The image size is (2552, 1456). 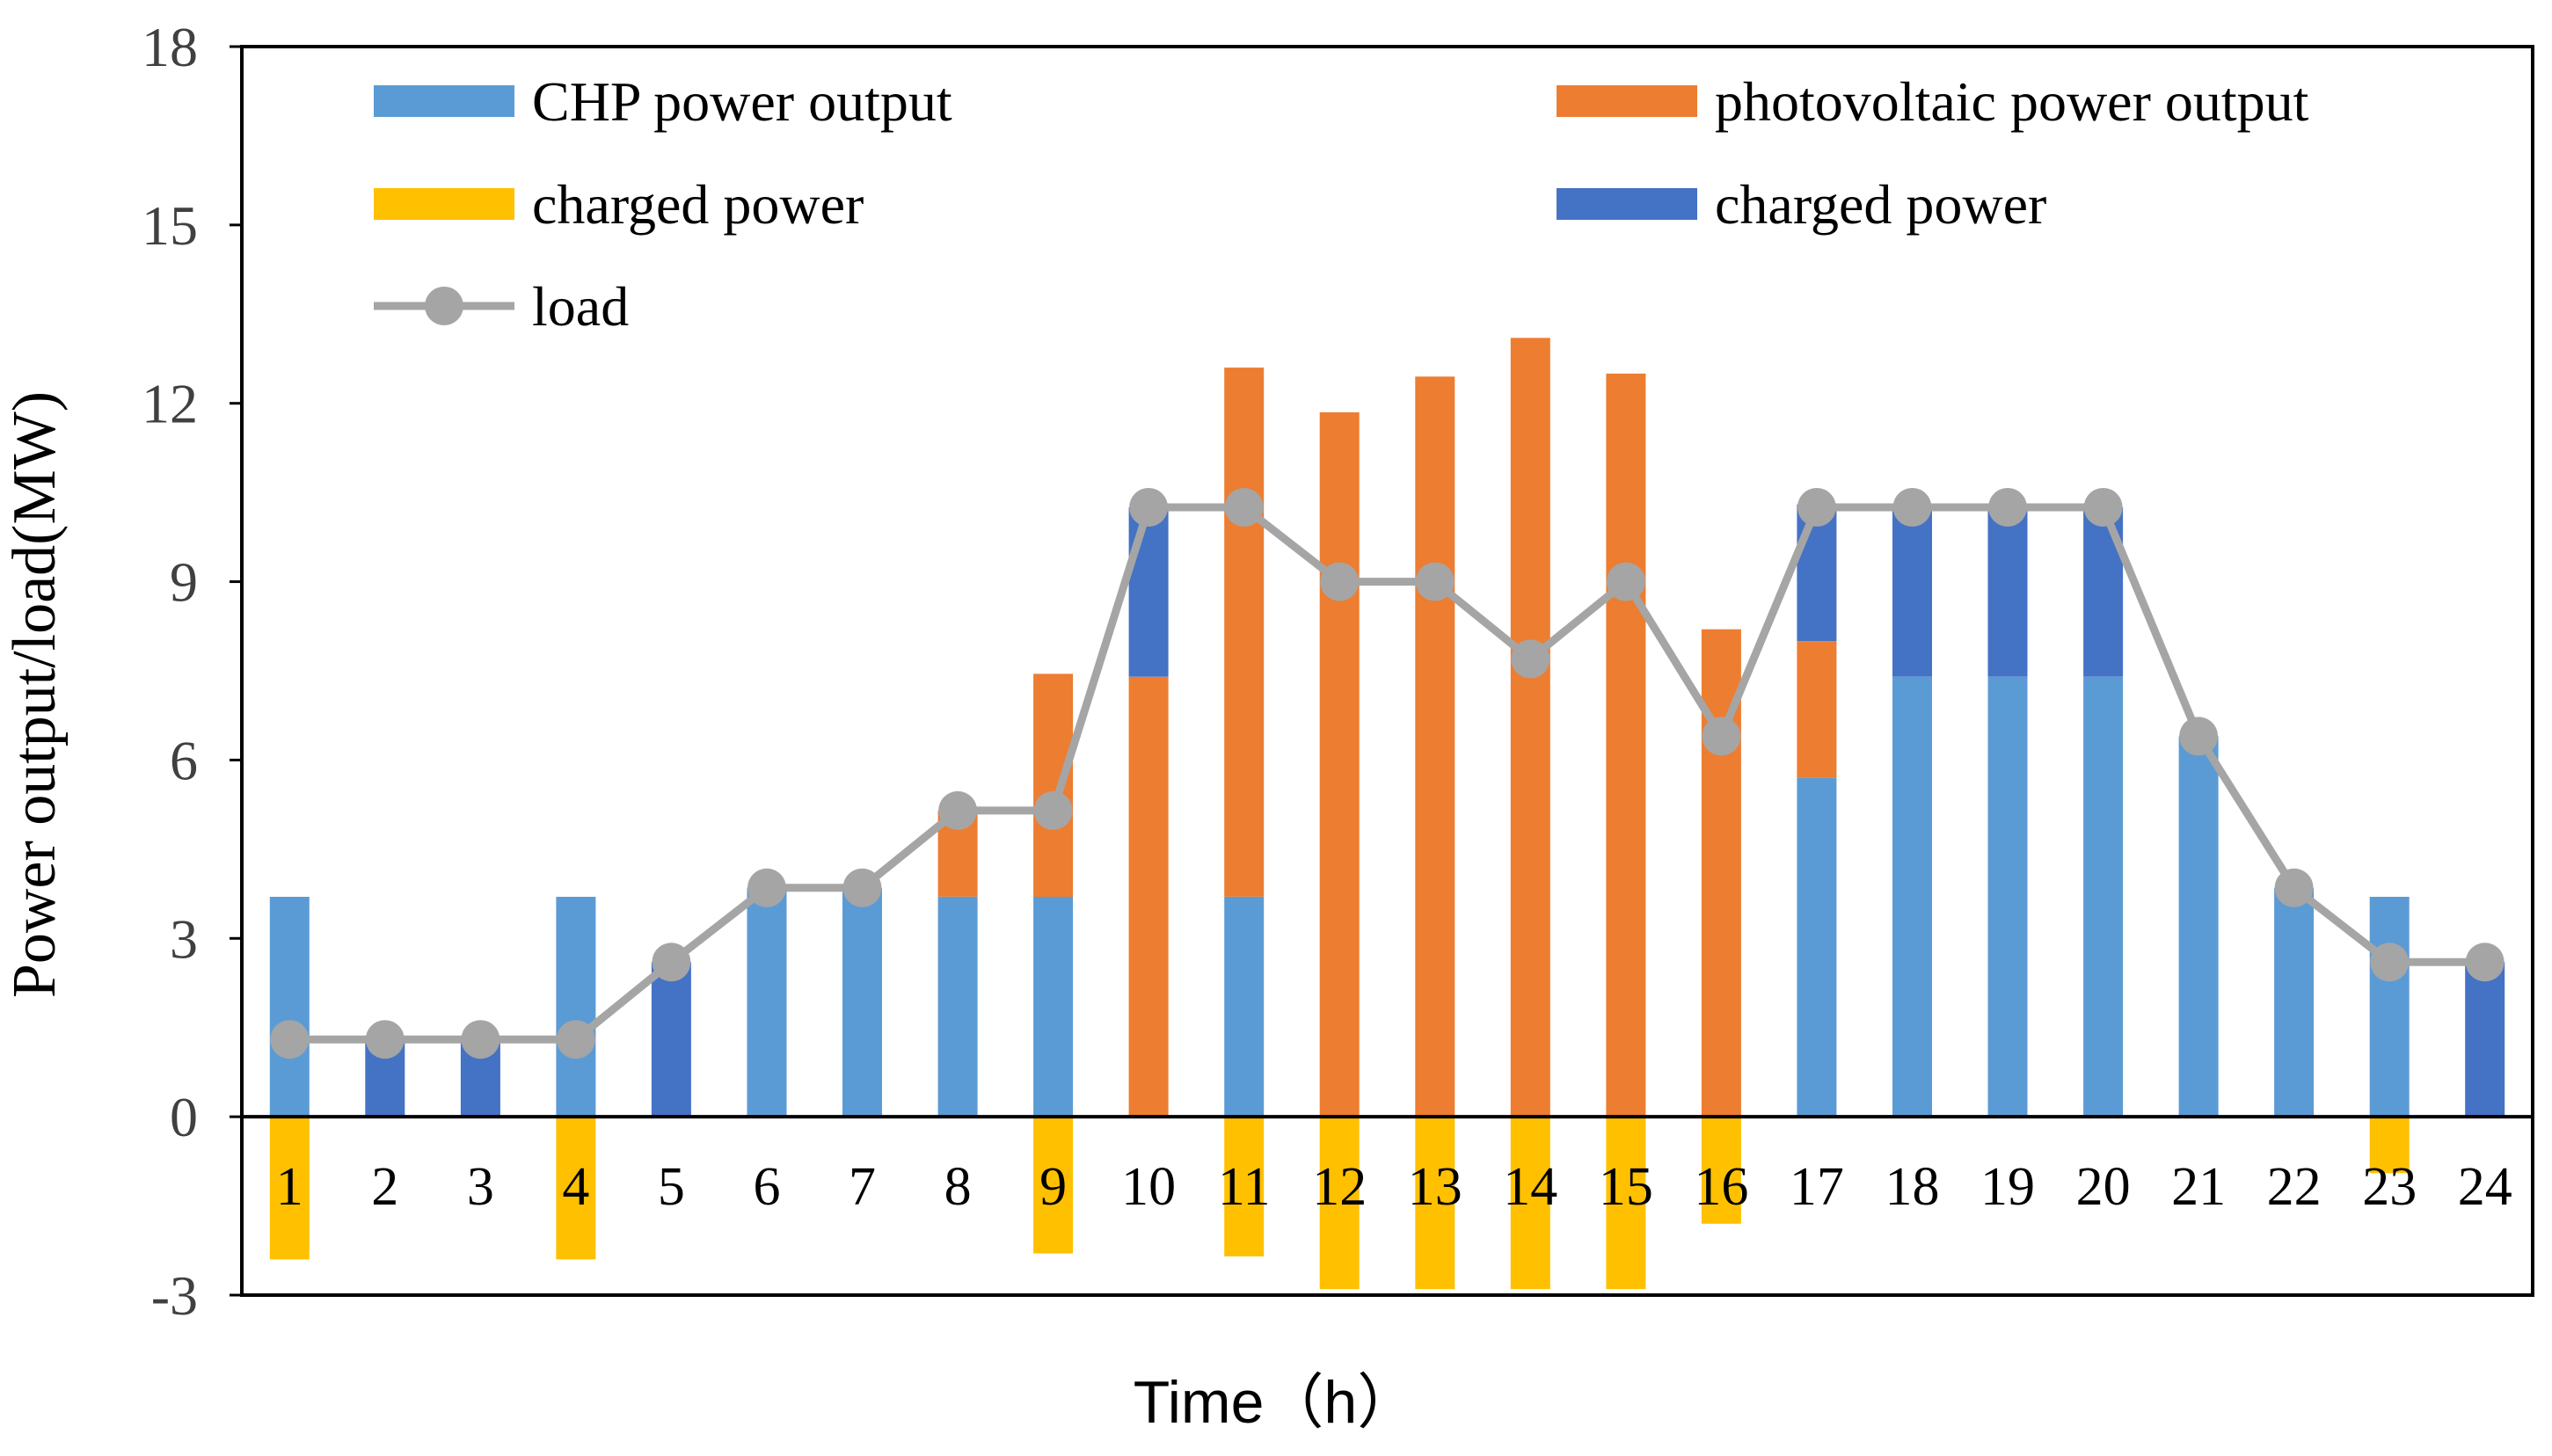 I want to click on x-tick-label: 13, so click(x=1435, y=1187).